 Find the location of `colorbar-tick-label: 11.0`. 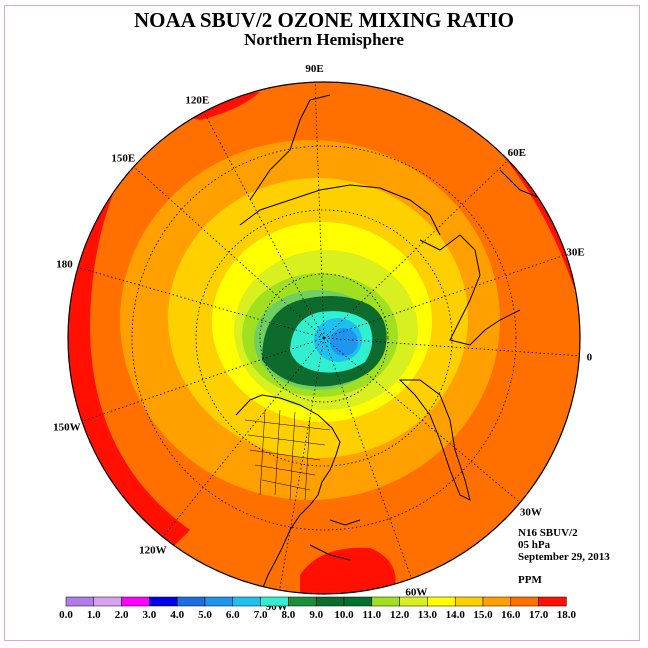

colorbar-tick-label: 11.0 is located at coordinates (371, 615).